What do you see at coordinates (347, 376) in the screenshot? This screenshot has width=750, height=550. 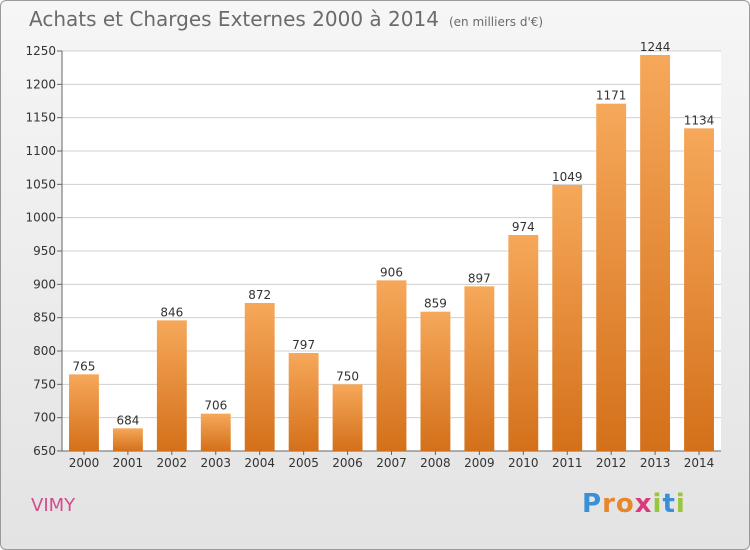 I see `data-label: 750` at bounding box center [347, 376].